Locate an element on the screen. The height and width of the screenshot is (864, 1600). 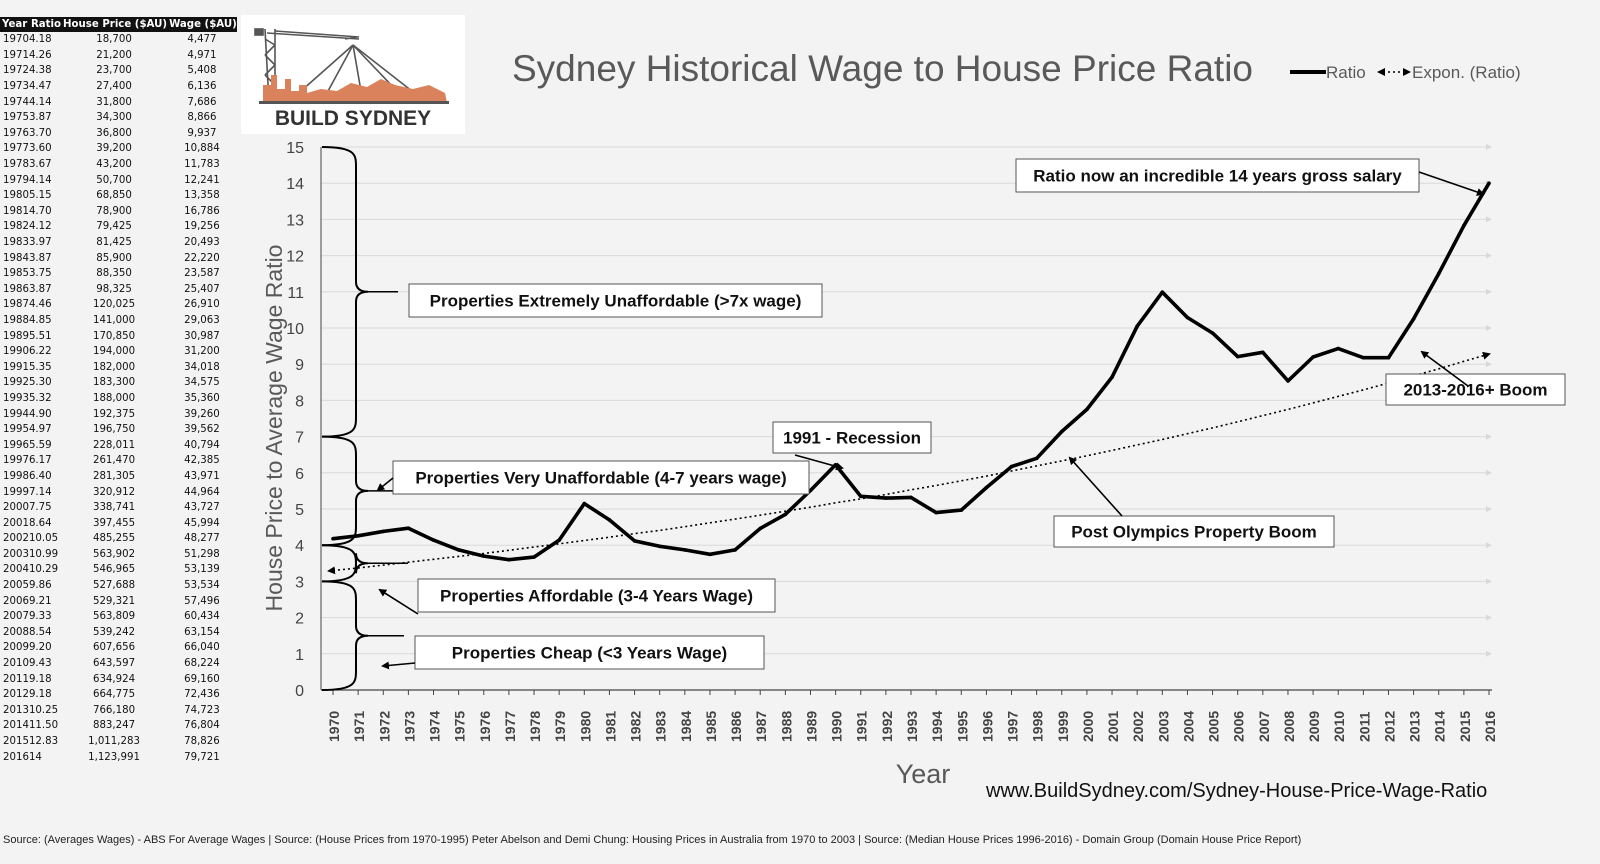
table-cell: 1998 is located at coordinates (16, 476).